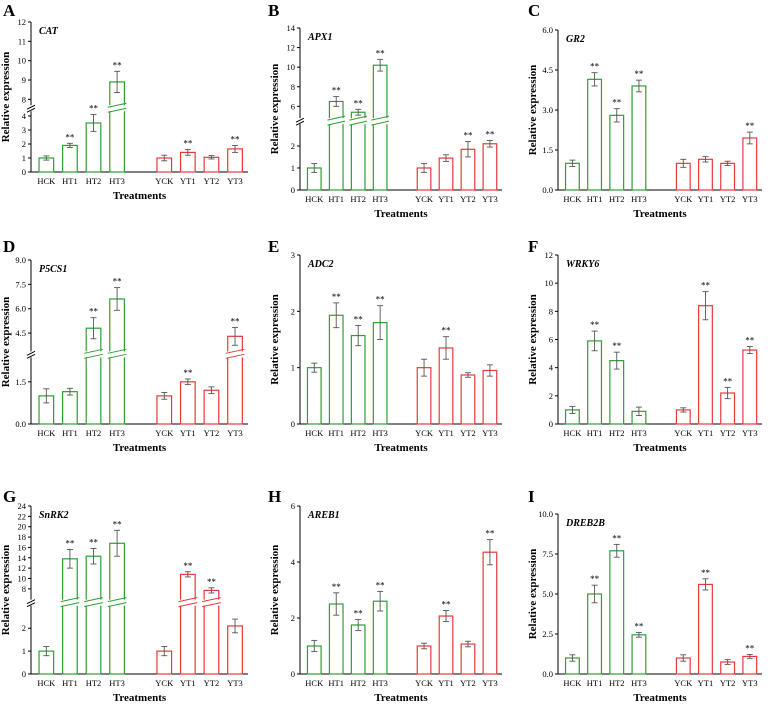 The image size is (778, 706). Describe the element at coordinates (293, 562) in the screenshot. I see `y-tick-label-h: 4` at that location.